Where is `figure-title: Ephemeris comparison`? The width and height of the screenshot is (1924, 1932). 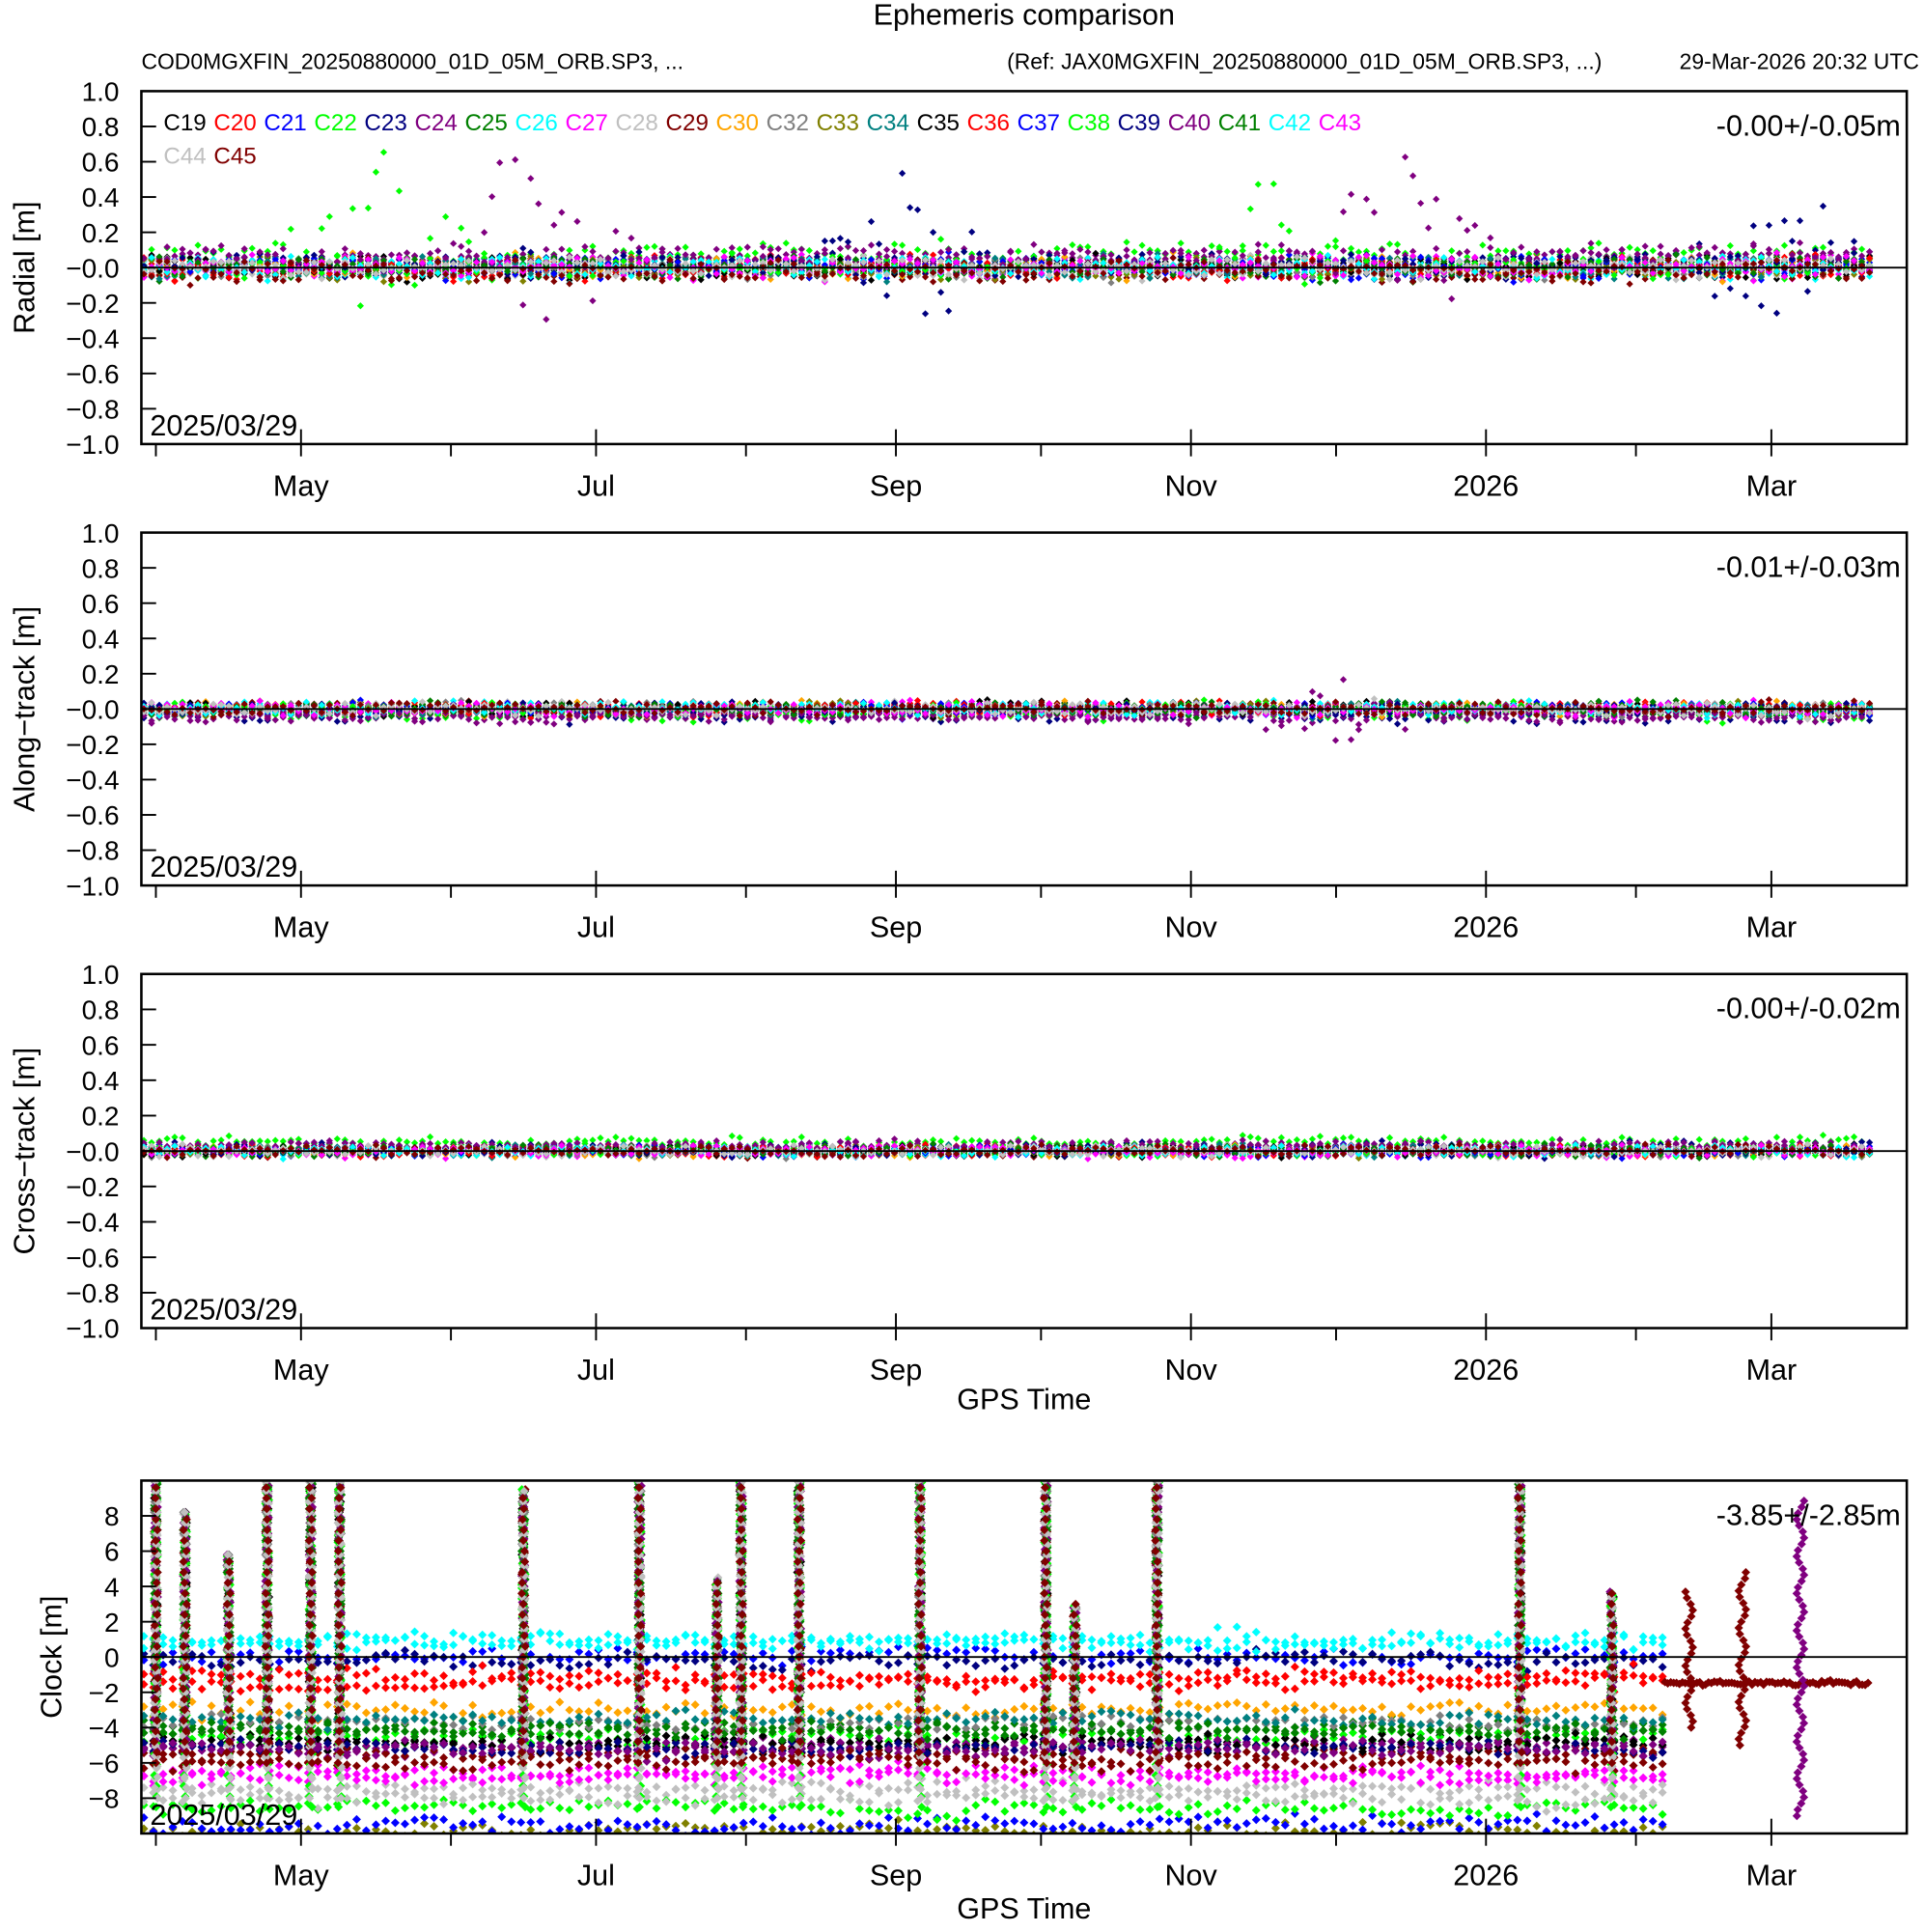 figure-title: Ephemeris comparison is located at coordinates (1024, 16).